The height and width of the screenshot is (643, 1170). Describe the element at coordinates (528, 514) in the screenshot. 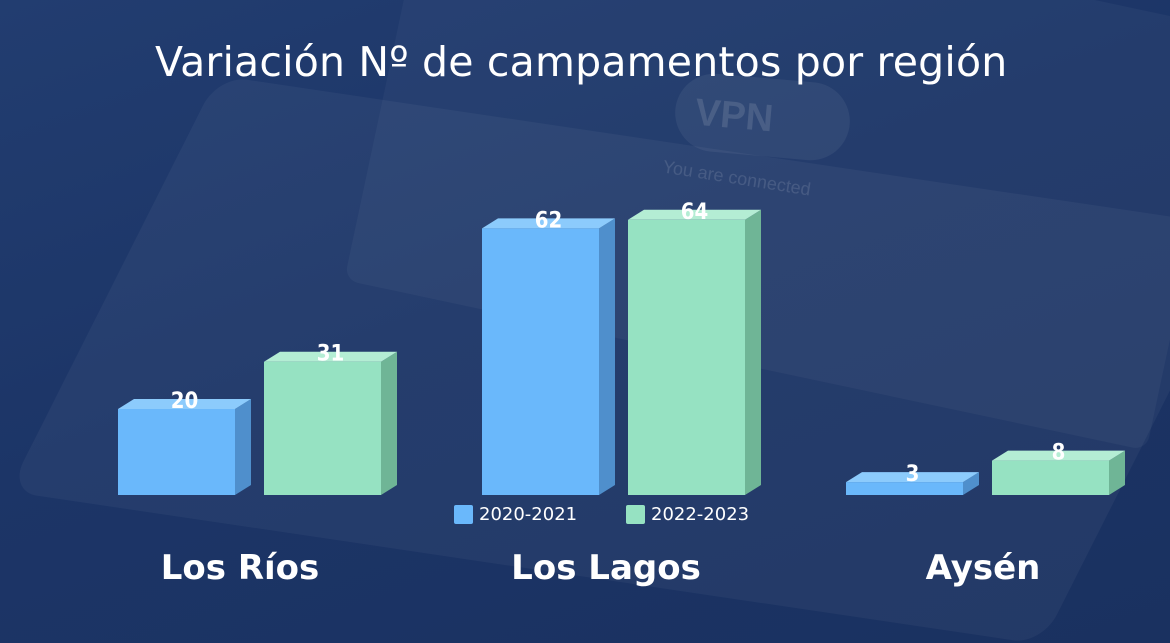

I see `legend-label-2020-2021: 2020-2021` at that location.